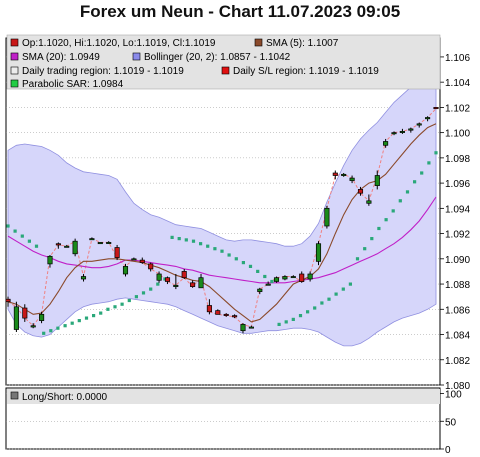  I want to click on legend-sl-region-text: Daily S/L region: 1.1019 - 1.1019, so click(306, 71).